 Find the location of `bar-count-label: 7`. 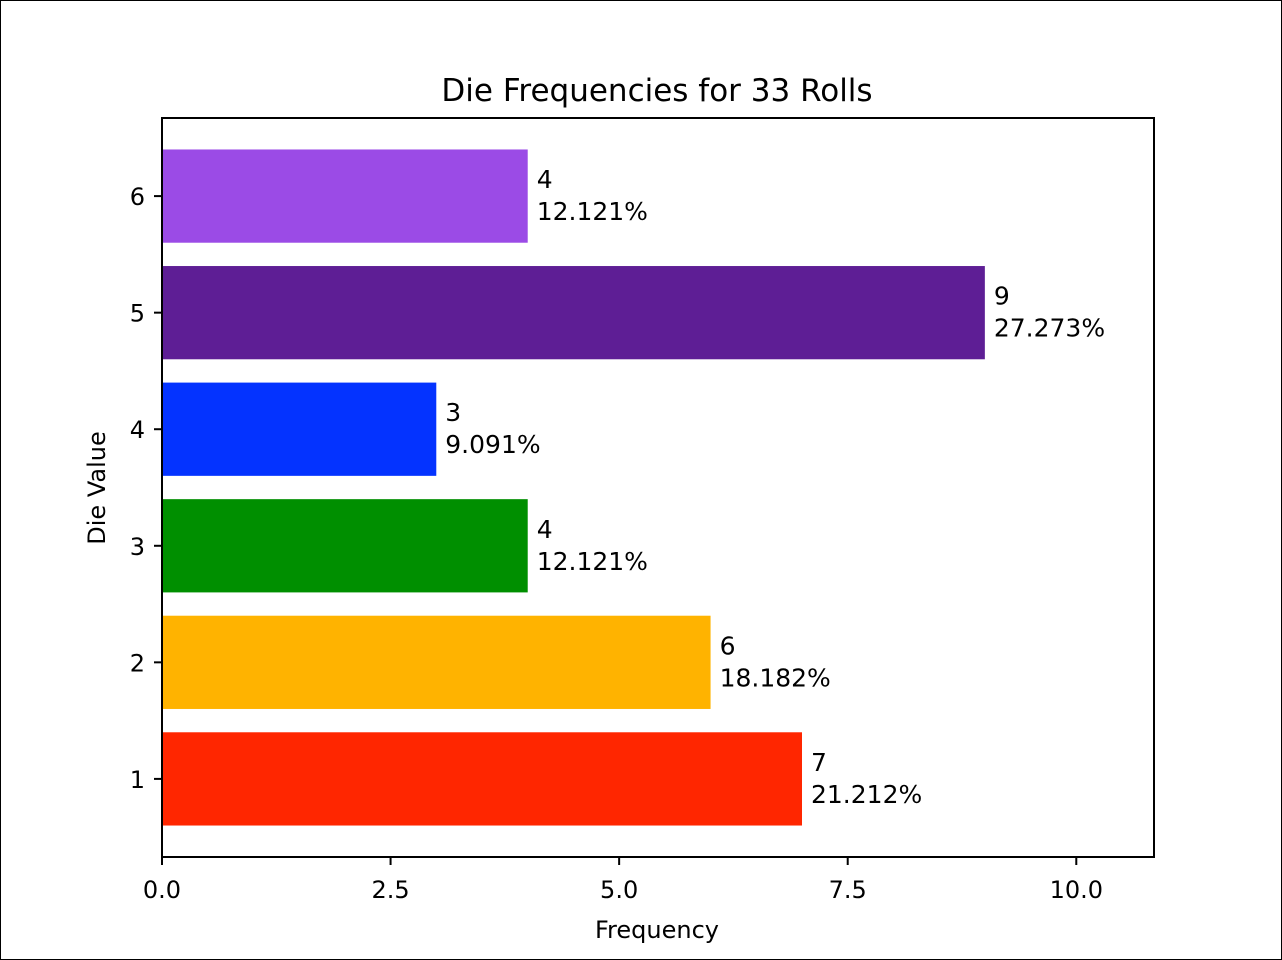

bar-count-label: 7 is located at coordinates (819, 762).